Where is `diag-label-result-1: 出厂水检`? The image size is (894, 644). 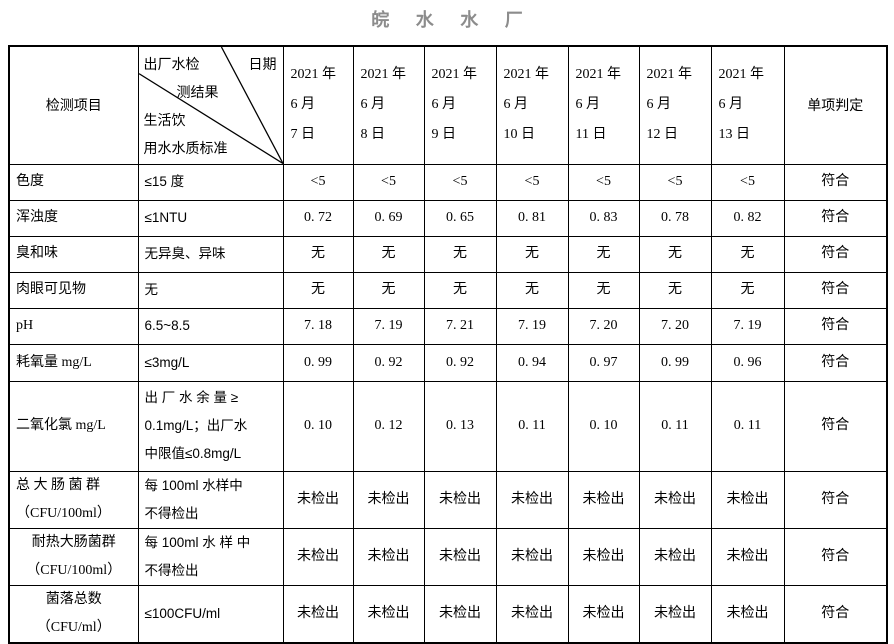 diag-label-result-1: 出厂水检 is located at coordinates (171, 65).